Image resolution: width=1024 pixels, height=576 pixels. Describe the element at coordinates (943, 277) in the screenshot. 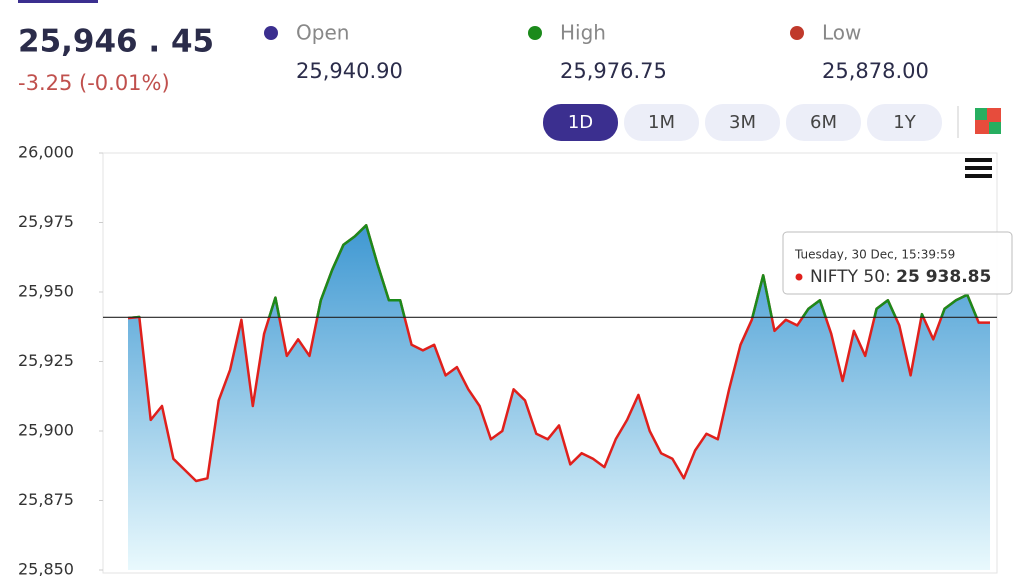

I see `tooltip-value: 25 938.85` at that location.